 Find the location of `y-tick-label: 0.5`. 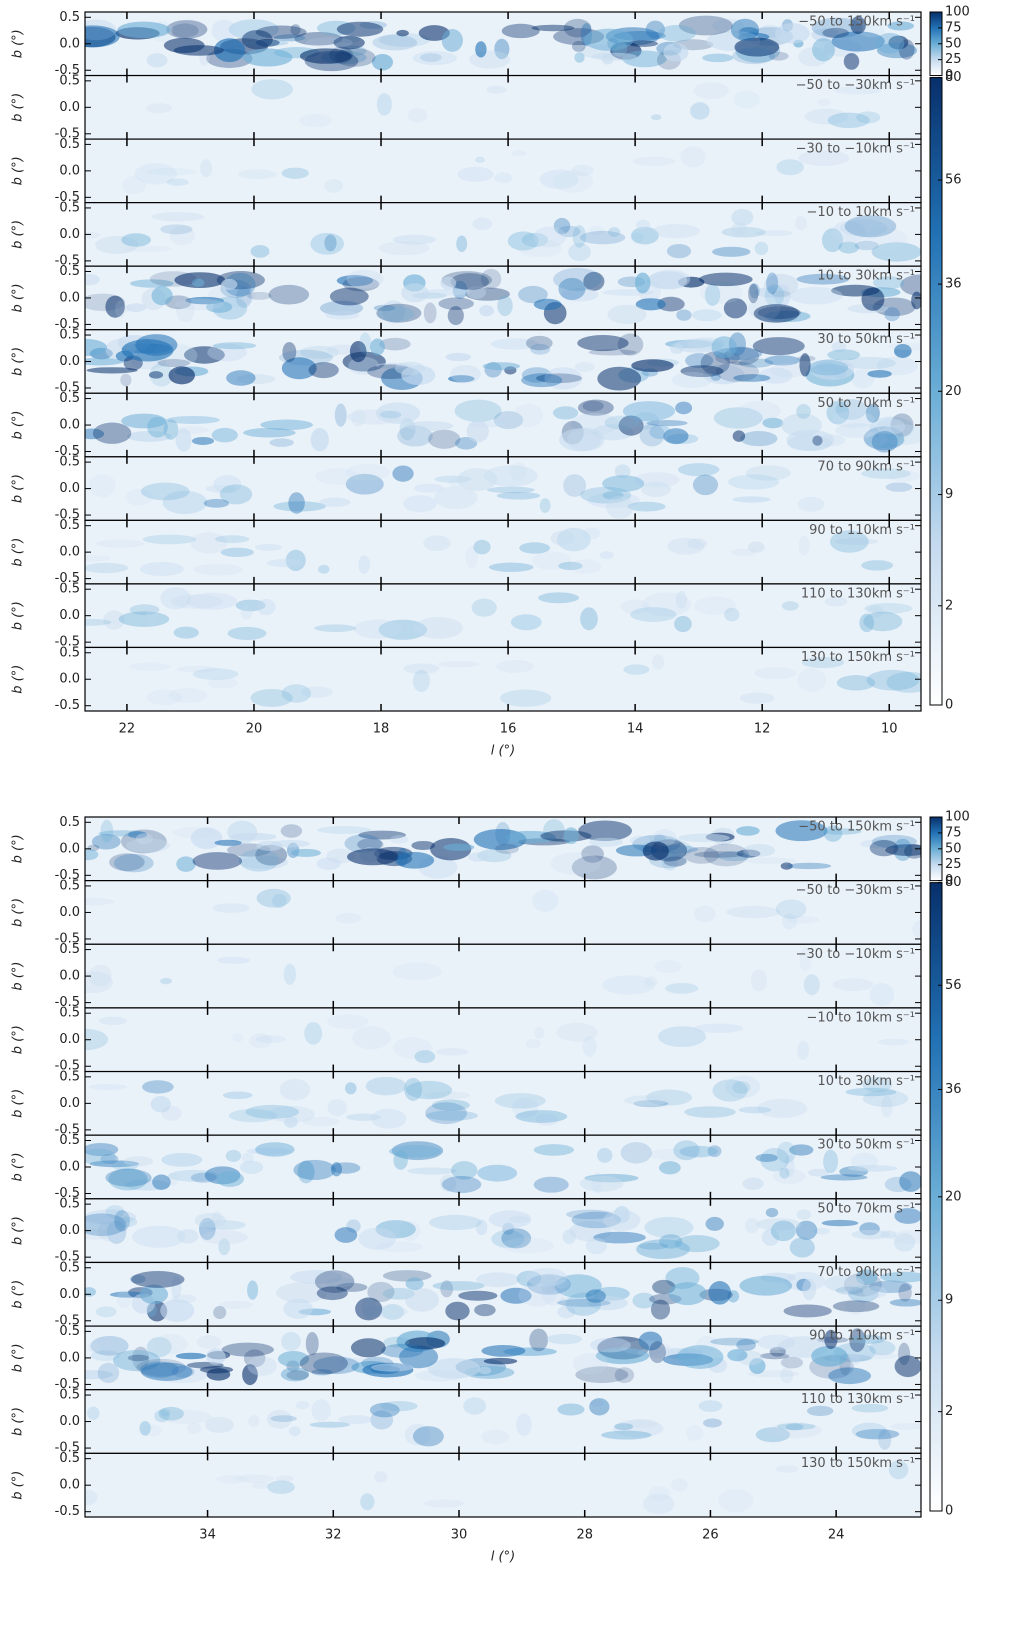

y-tick-label: 0.5 is located at coordinates (69, 398).